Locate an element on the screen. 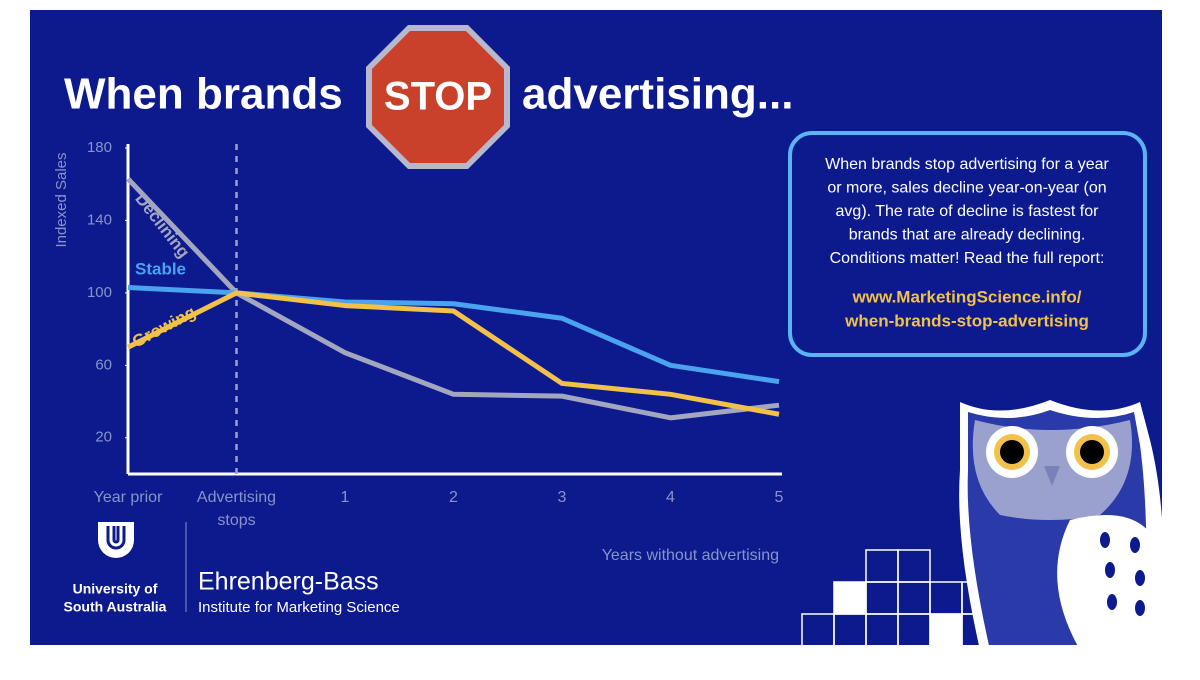 Image resolution: width=1200 pixels, height=680 pixels. x-tick-label: Advertising stops is located at coordinates (236, 509).